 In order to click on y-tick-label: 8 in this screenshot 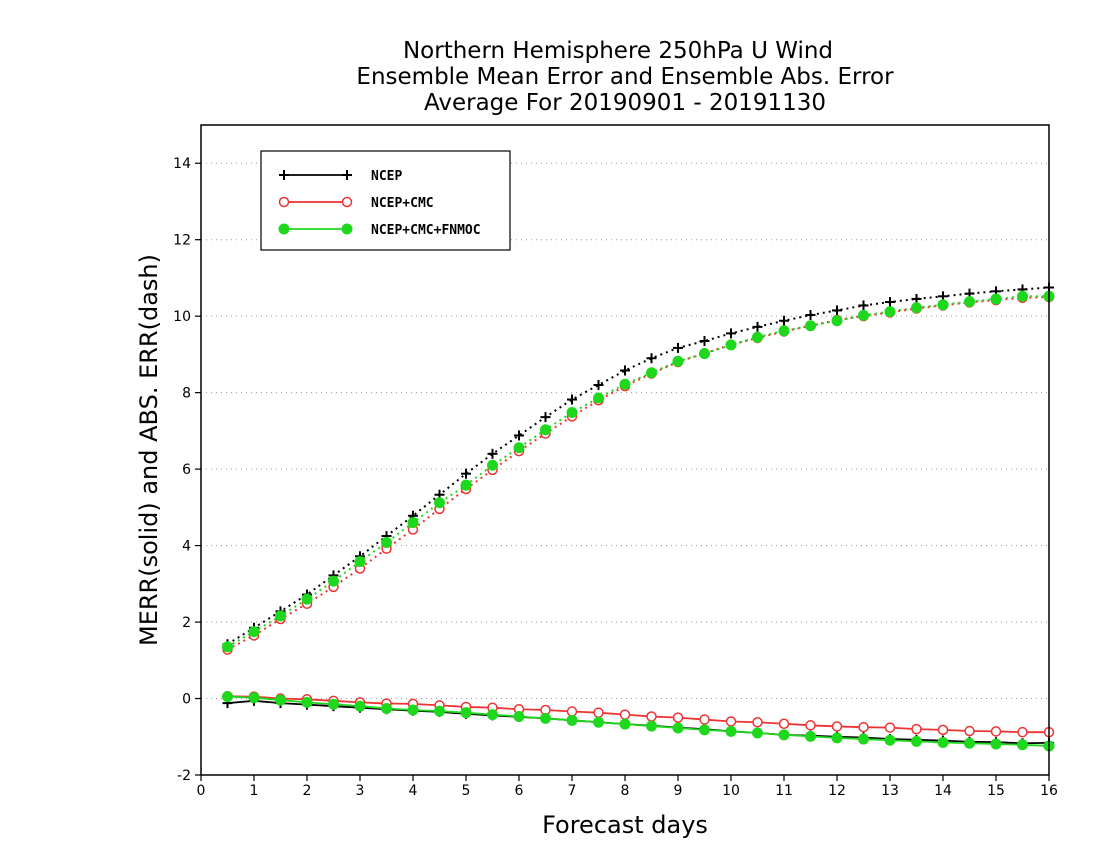, I will do `click(186, 394)`.